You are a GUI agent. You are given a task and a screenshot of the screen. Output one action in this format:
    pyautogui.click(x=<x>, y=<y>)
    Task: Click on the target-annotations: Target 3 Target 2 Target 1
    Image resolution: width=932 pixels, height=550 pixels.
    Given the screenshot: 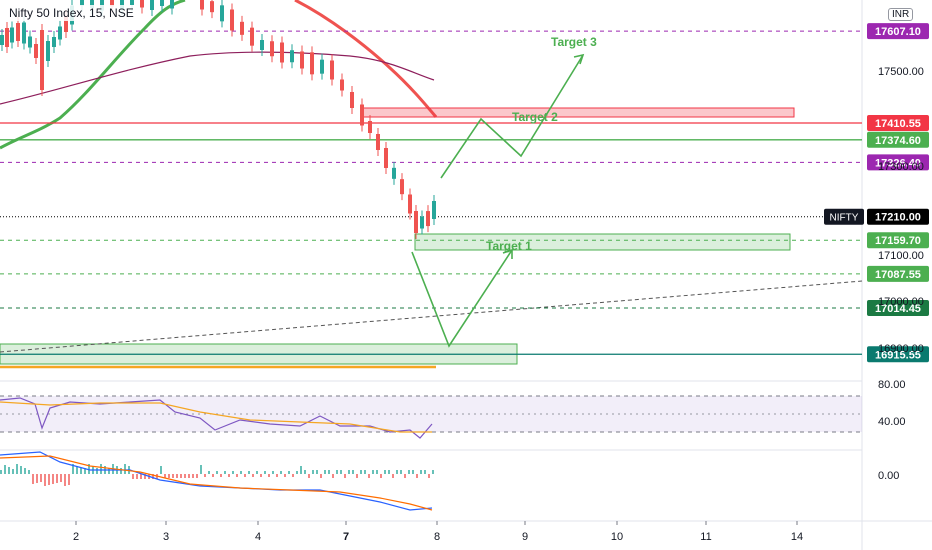 What is the action you would take?
    pyautogui.click(x=541, y=144)
    